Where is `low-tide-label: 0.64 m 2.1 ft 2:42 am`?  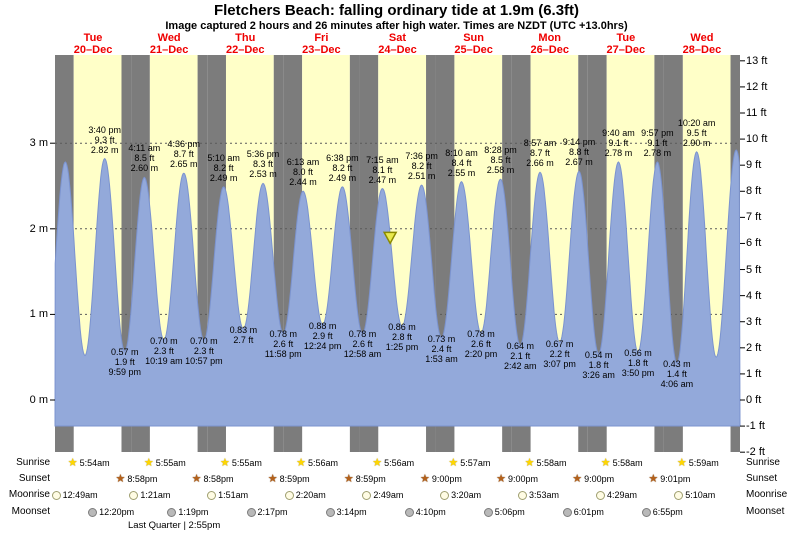
low-tide-label: 0.64 m 2.1 ft 2:42 am is located at coordinates (520, 356).